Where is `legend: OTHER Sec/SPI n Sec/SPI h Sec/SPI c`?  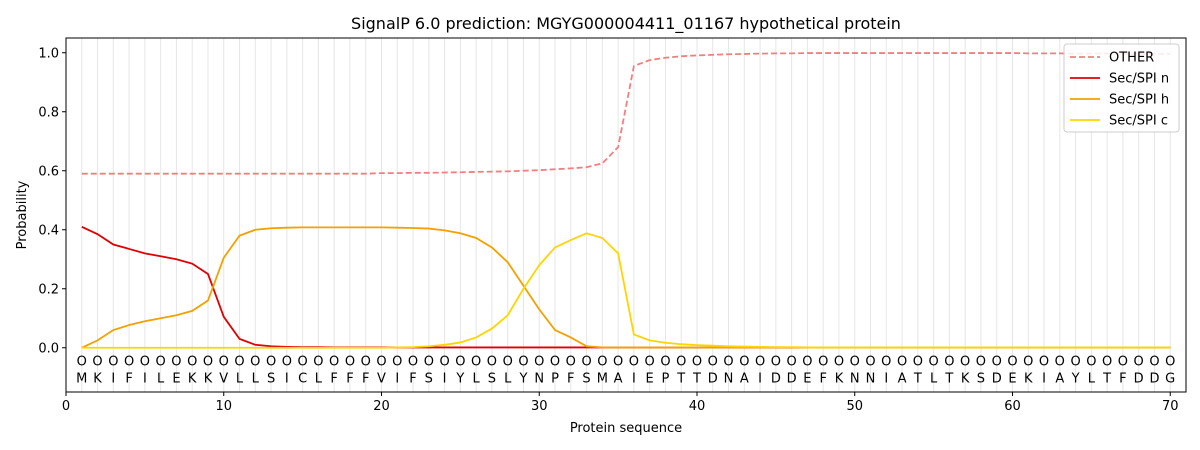
legend: OTHER Sec/SPI n Sec/SPI h Sec/SPI c is located at coordinates (1121, 88).